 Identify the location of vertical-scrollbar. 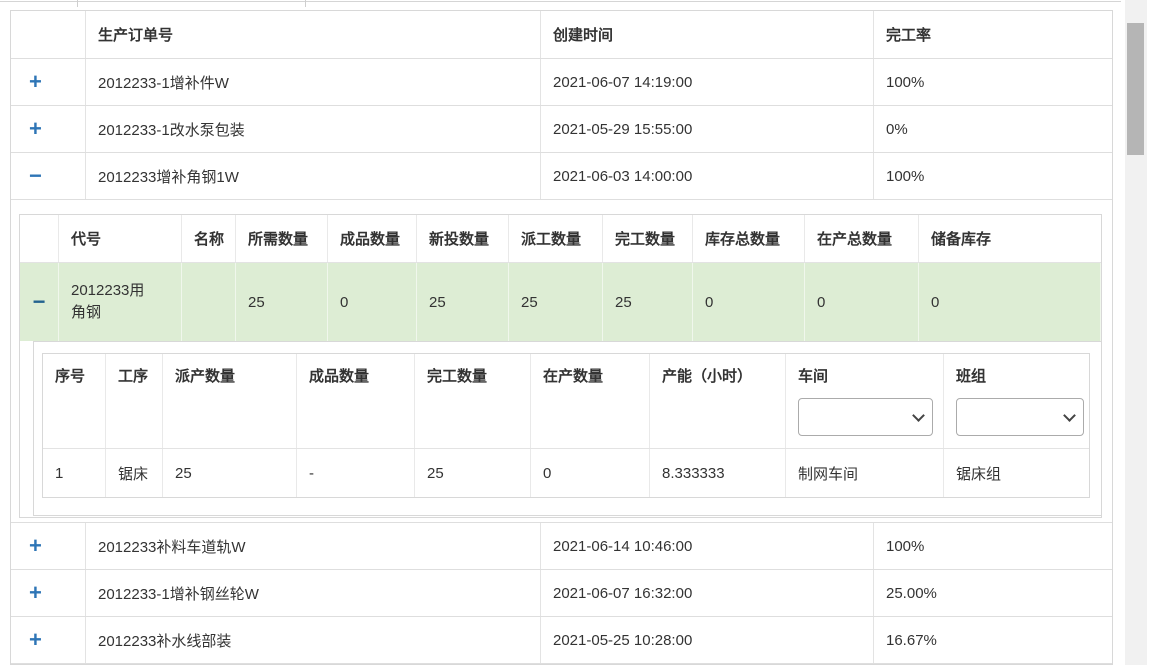
(1136, 332).